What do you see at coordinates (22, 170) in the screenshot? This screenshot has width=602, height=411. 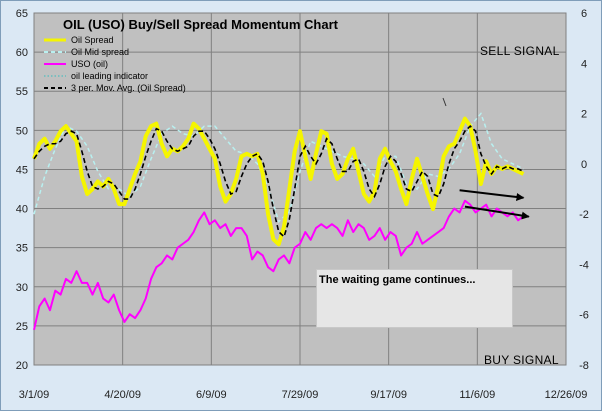 I see `y-left-tick-label: 45` at bounding box center [22, 170].